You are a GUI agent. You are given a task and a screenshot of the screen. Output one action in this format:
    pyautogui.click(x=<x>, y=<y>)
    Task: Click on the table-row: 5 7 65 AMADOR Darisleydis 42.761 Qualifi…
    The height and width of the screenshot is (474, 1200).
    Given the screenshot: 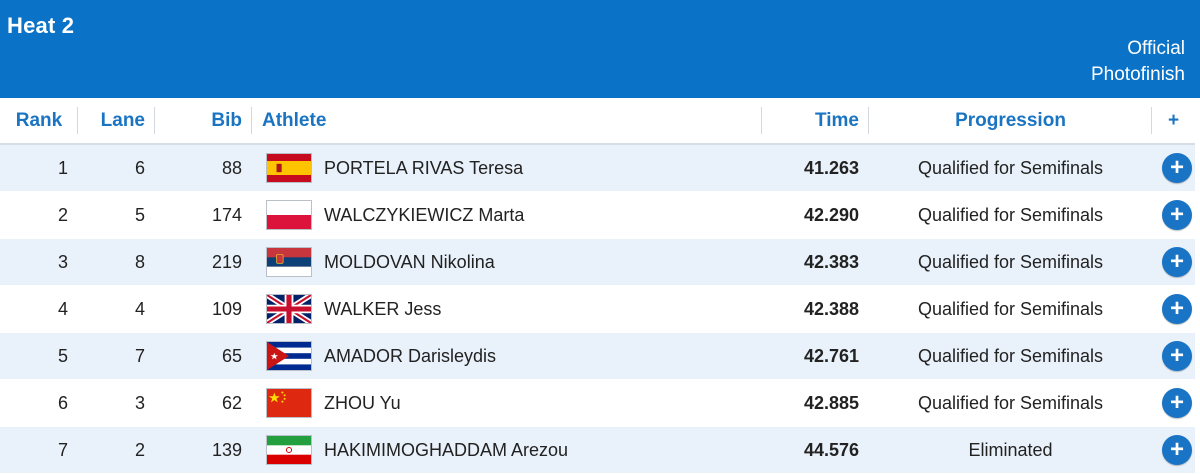 What is the action you would take?
    pyautogui.click(x=597, y=356)
    